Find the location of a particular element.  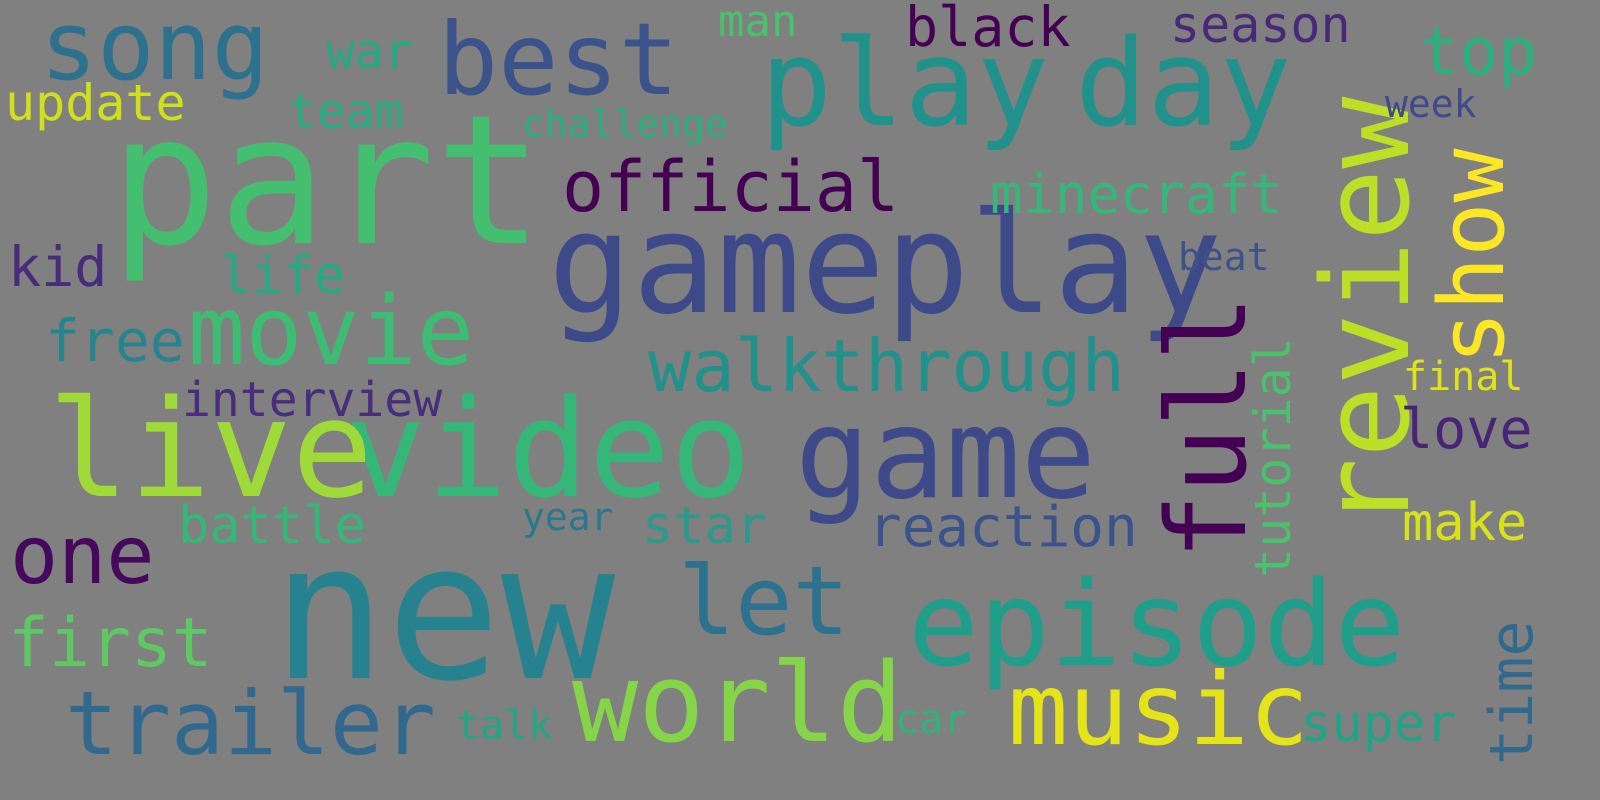

word-love: love is located at coordinates (1466, 429).